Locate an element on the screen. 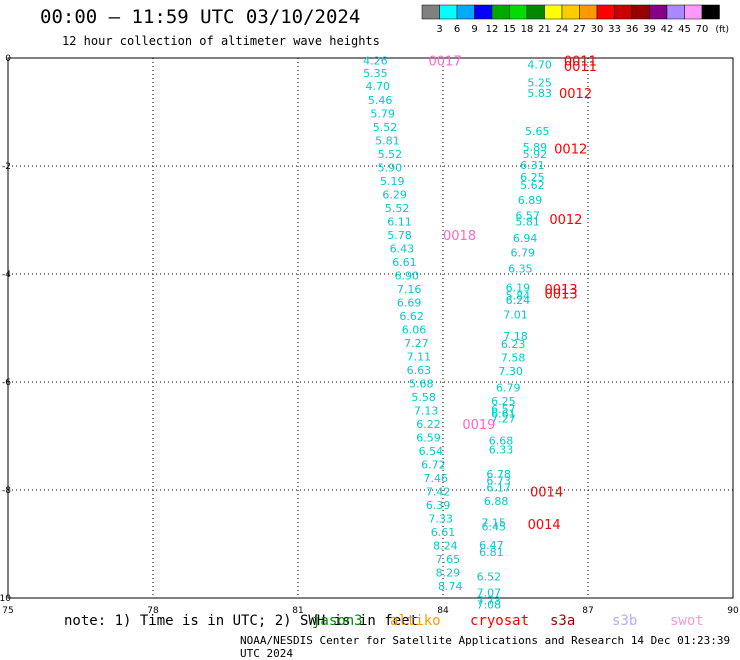 The image size is (740, 660). wave-height-label: 6.54 is located at coordinates (431, 451).